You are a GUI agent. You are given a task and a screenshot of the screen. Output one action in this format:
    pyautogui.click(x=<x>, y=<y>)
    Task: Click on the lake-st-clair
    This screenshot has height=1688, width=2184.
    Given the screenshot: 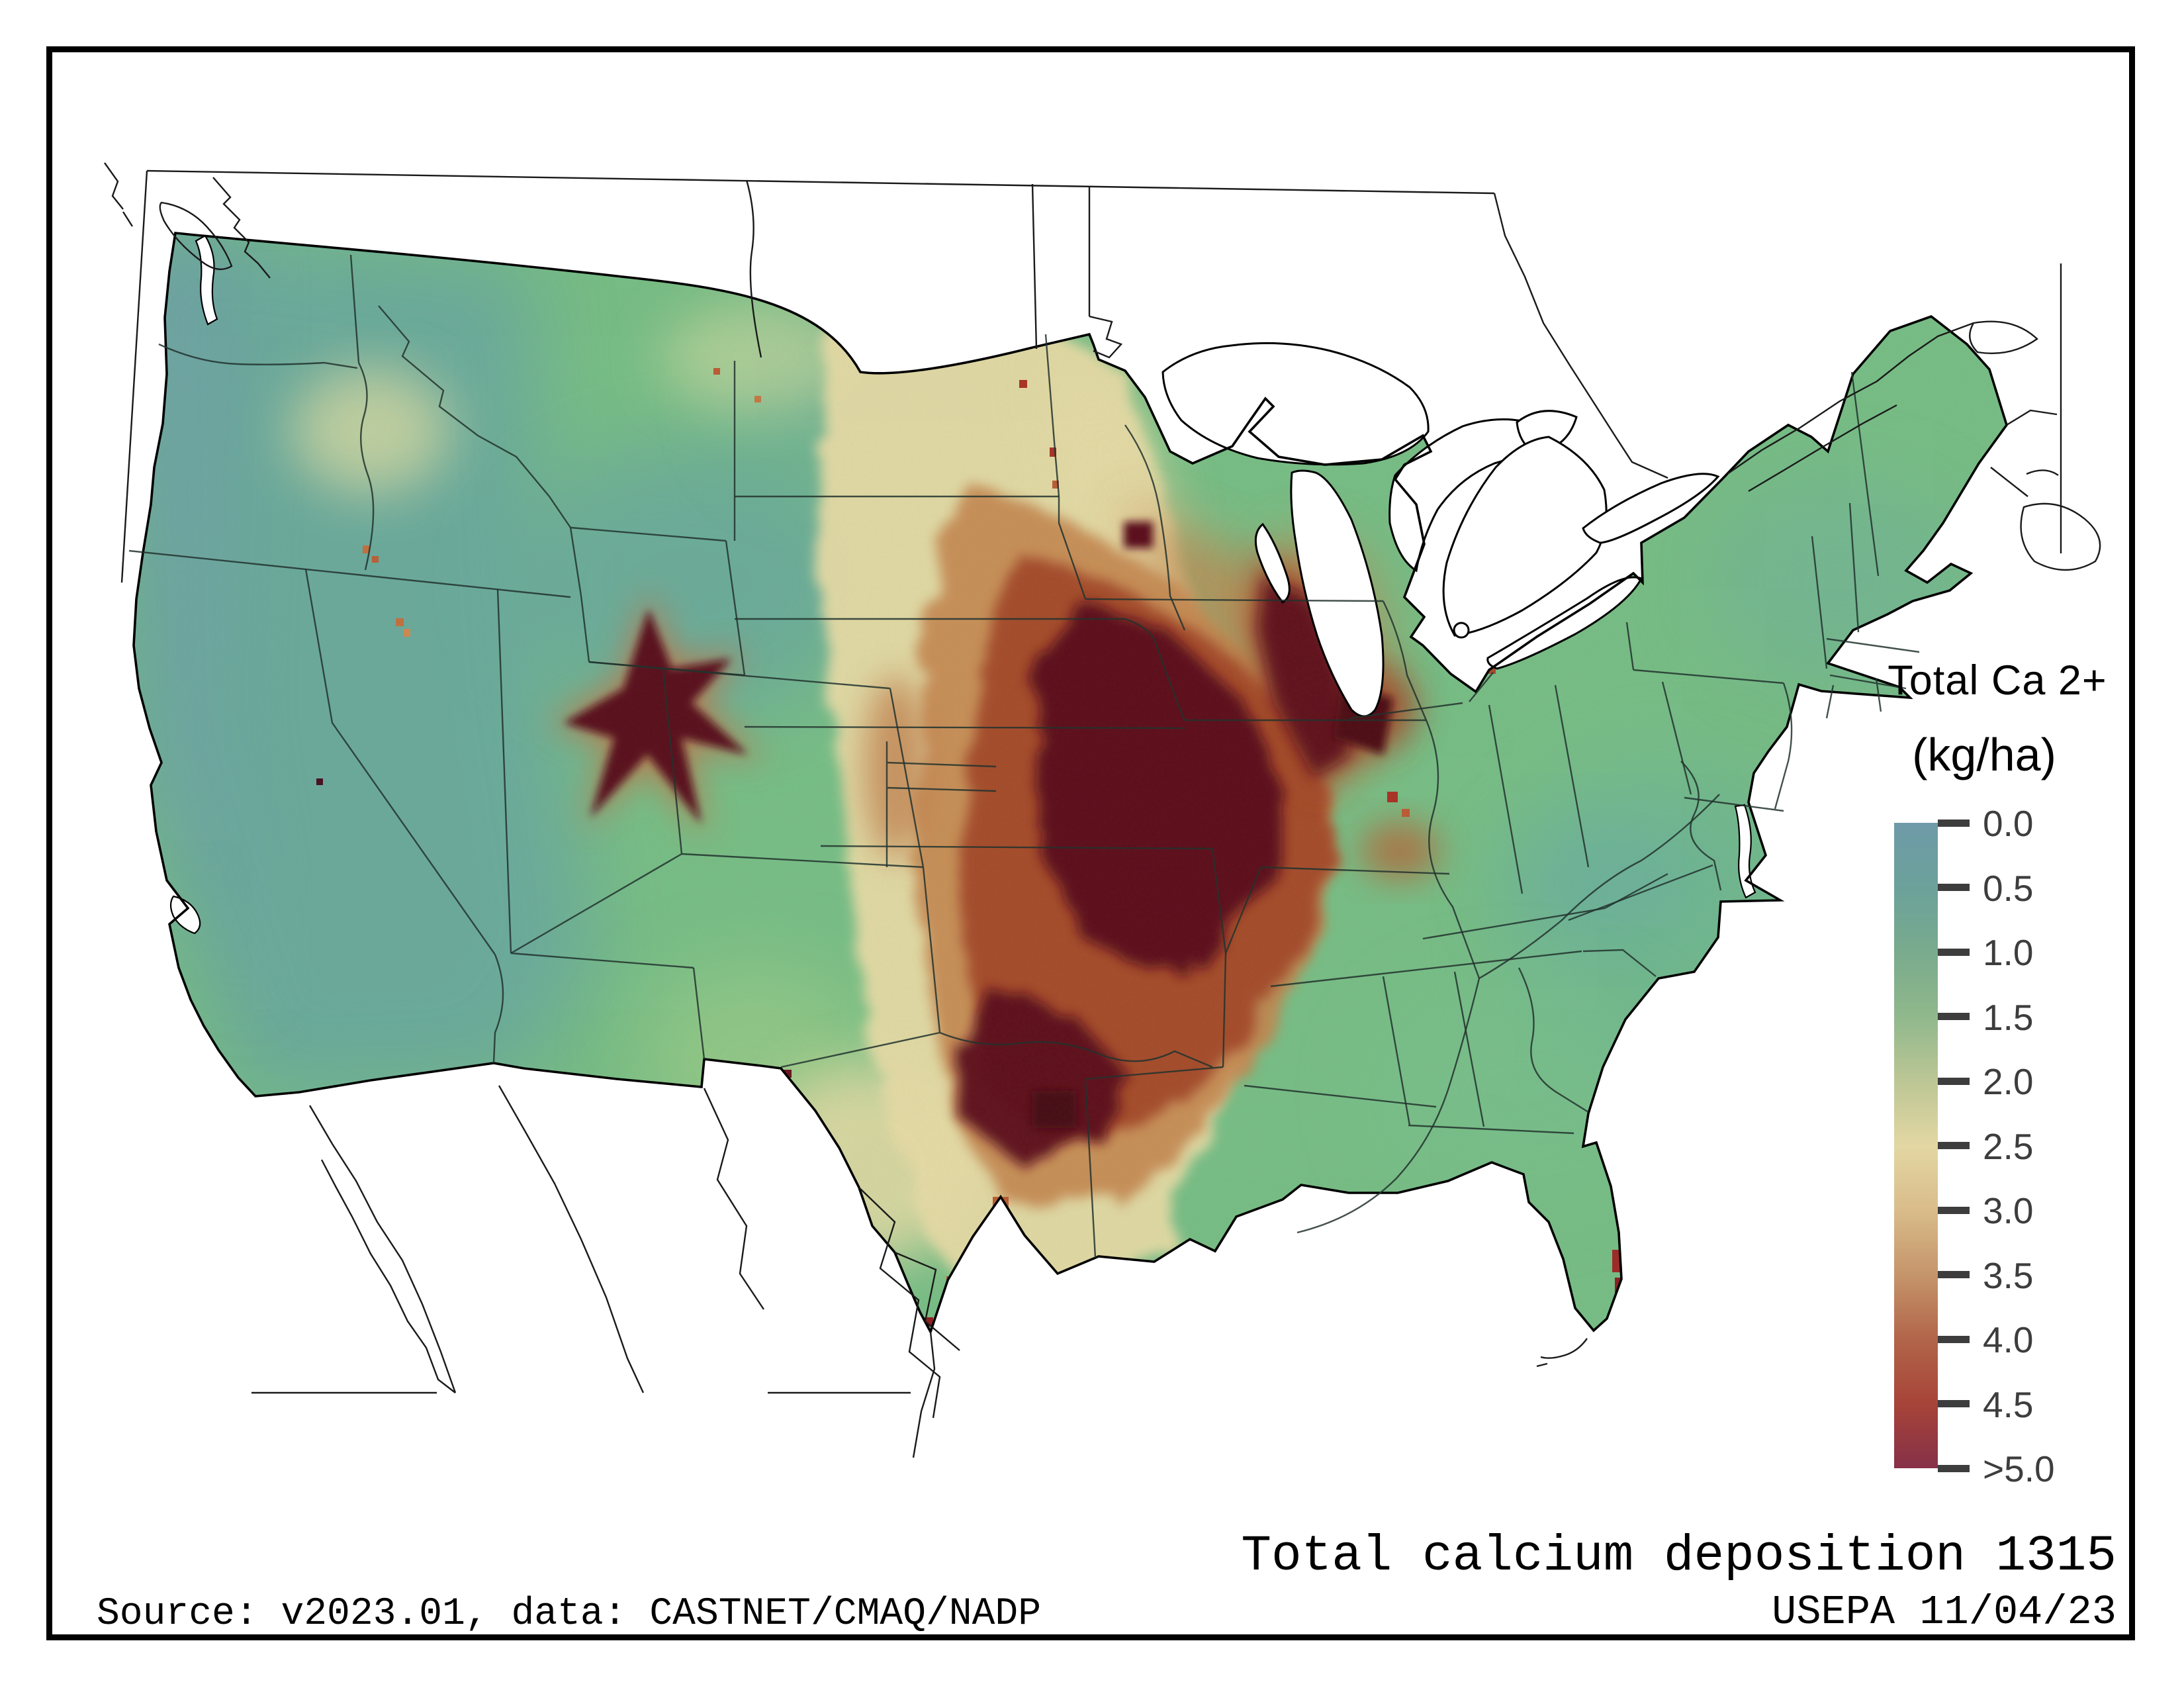 What is the action you would take?
    pyautogui.click(x=1462, y=630)
    